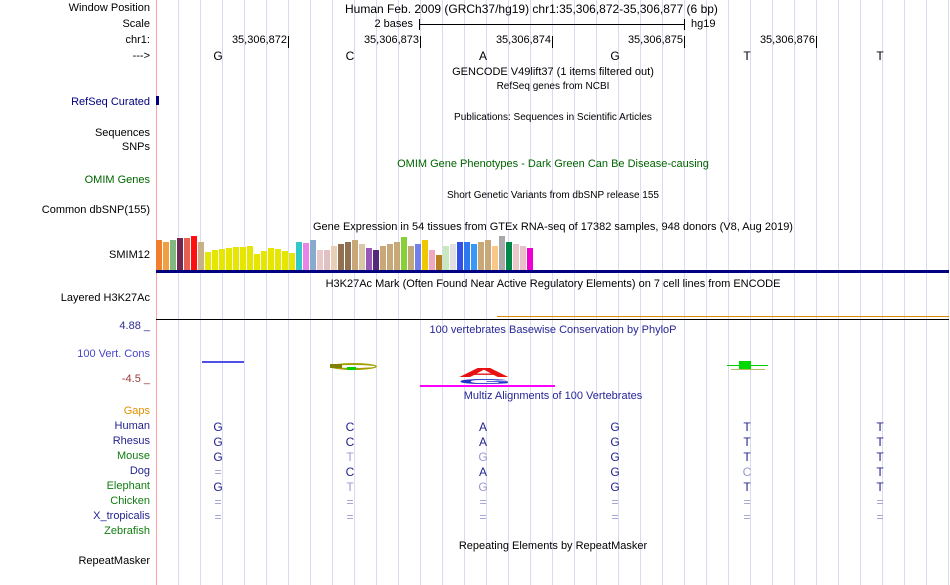  Describe the element at coordinates (132, 426) in the screenshot. I see `species-label-human: Human` at that location.